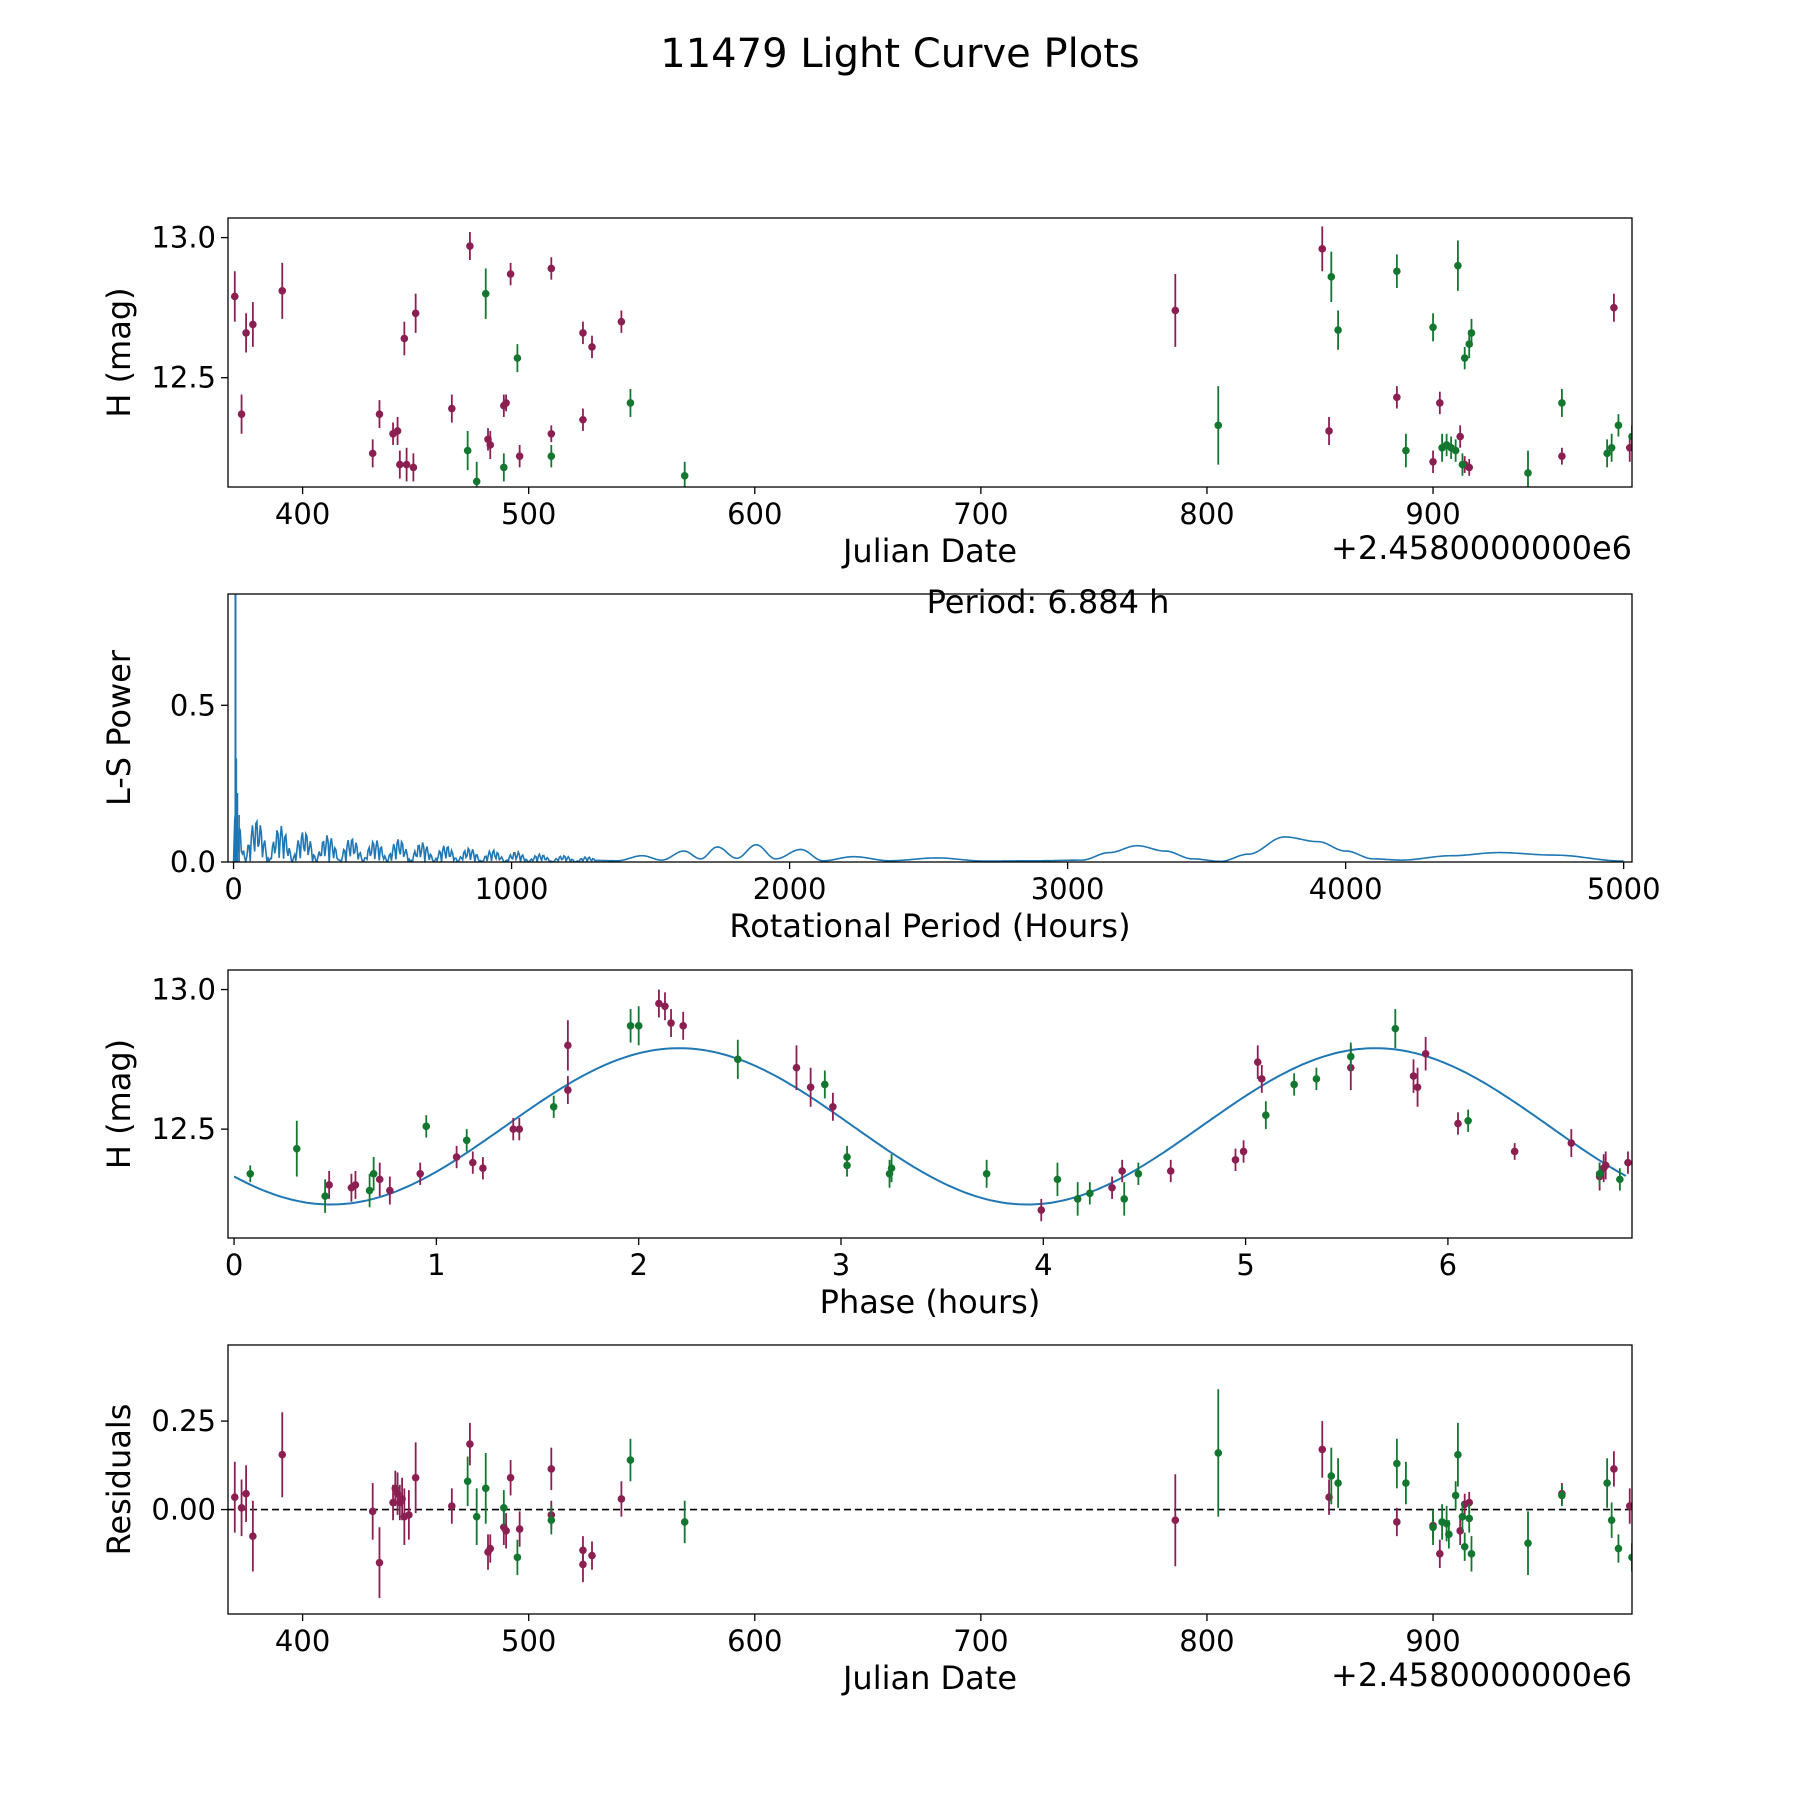 The height and width of the screenshot is (1800, 1800). I want to click on x-tick-label: 2, so click(638, 1265).